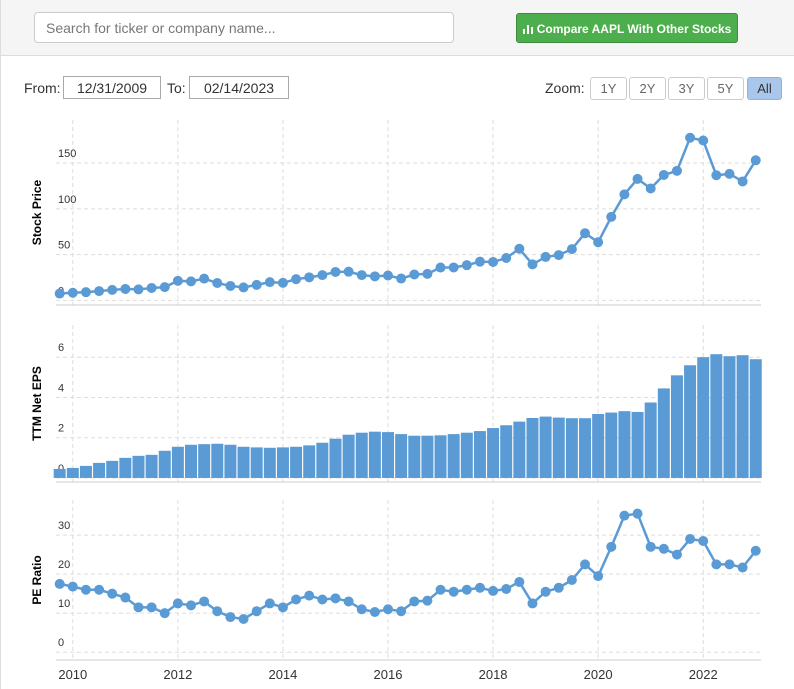  What do you see at coordinates (608, 88) in the screenshot?
I see `zoom-button: 1Y` at bounding box center [608, 88].